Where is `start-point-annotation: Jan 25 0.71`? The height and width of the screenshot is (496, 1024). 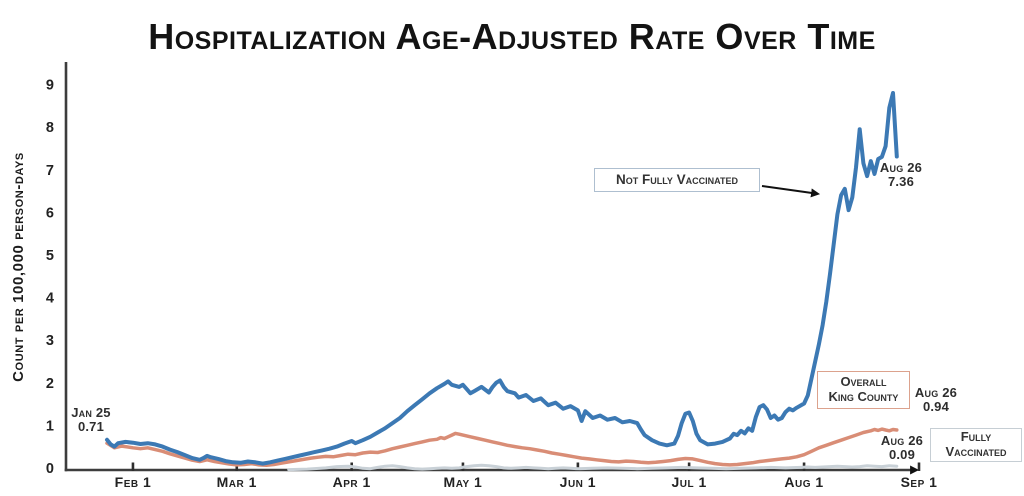
start-point-annotation: Jan 25 0.71 is located at coordinates (91, 420).